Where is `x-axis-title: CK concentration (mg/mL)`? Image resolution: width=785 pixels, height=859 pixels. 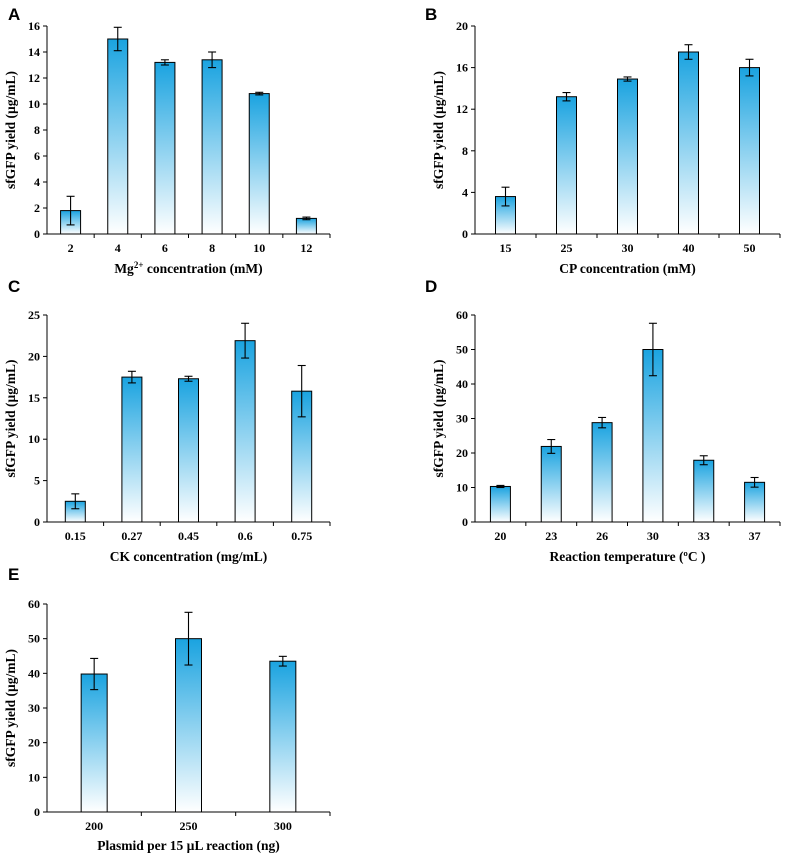
x-axis-title: CK concentration (mg/mL) is located at coordinates (188, 556).